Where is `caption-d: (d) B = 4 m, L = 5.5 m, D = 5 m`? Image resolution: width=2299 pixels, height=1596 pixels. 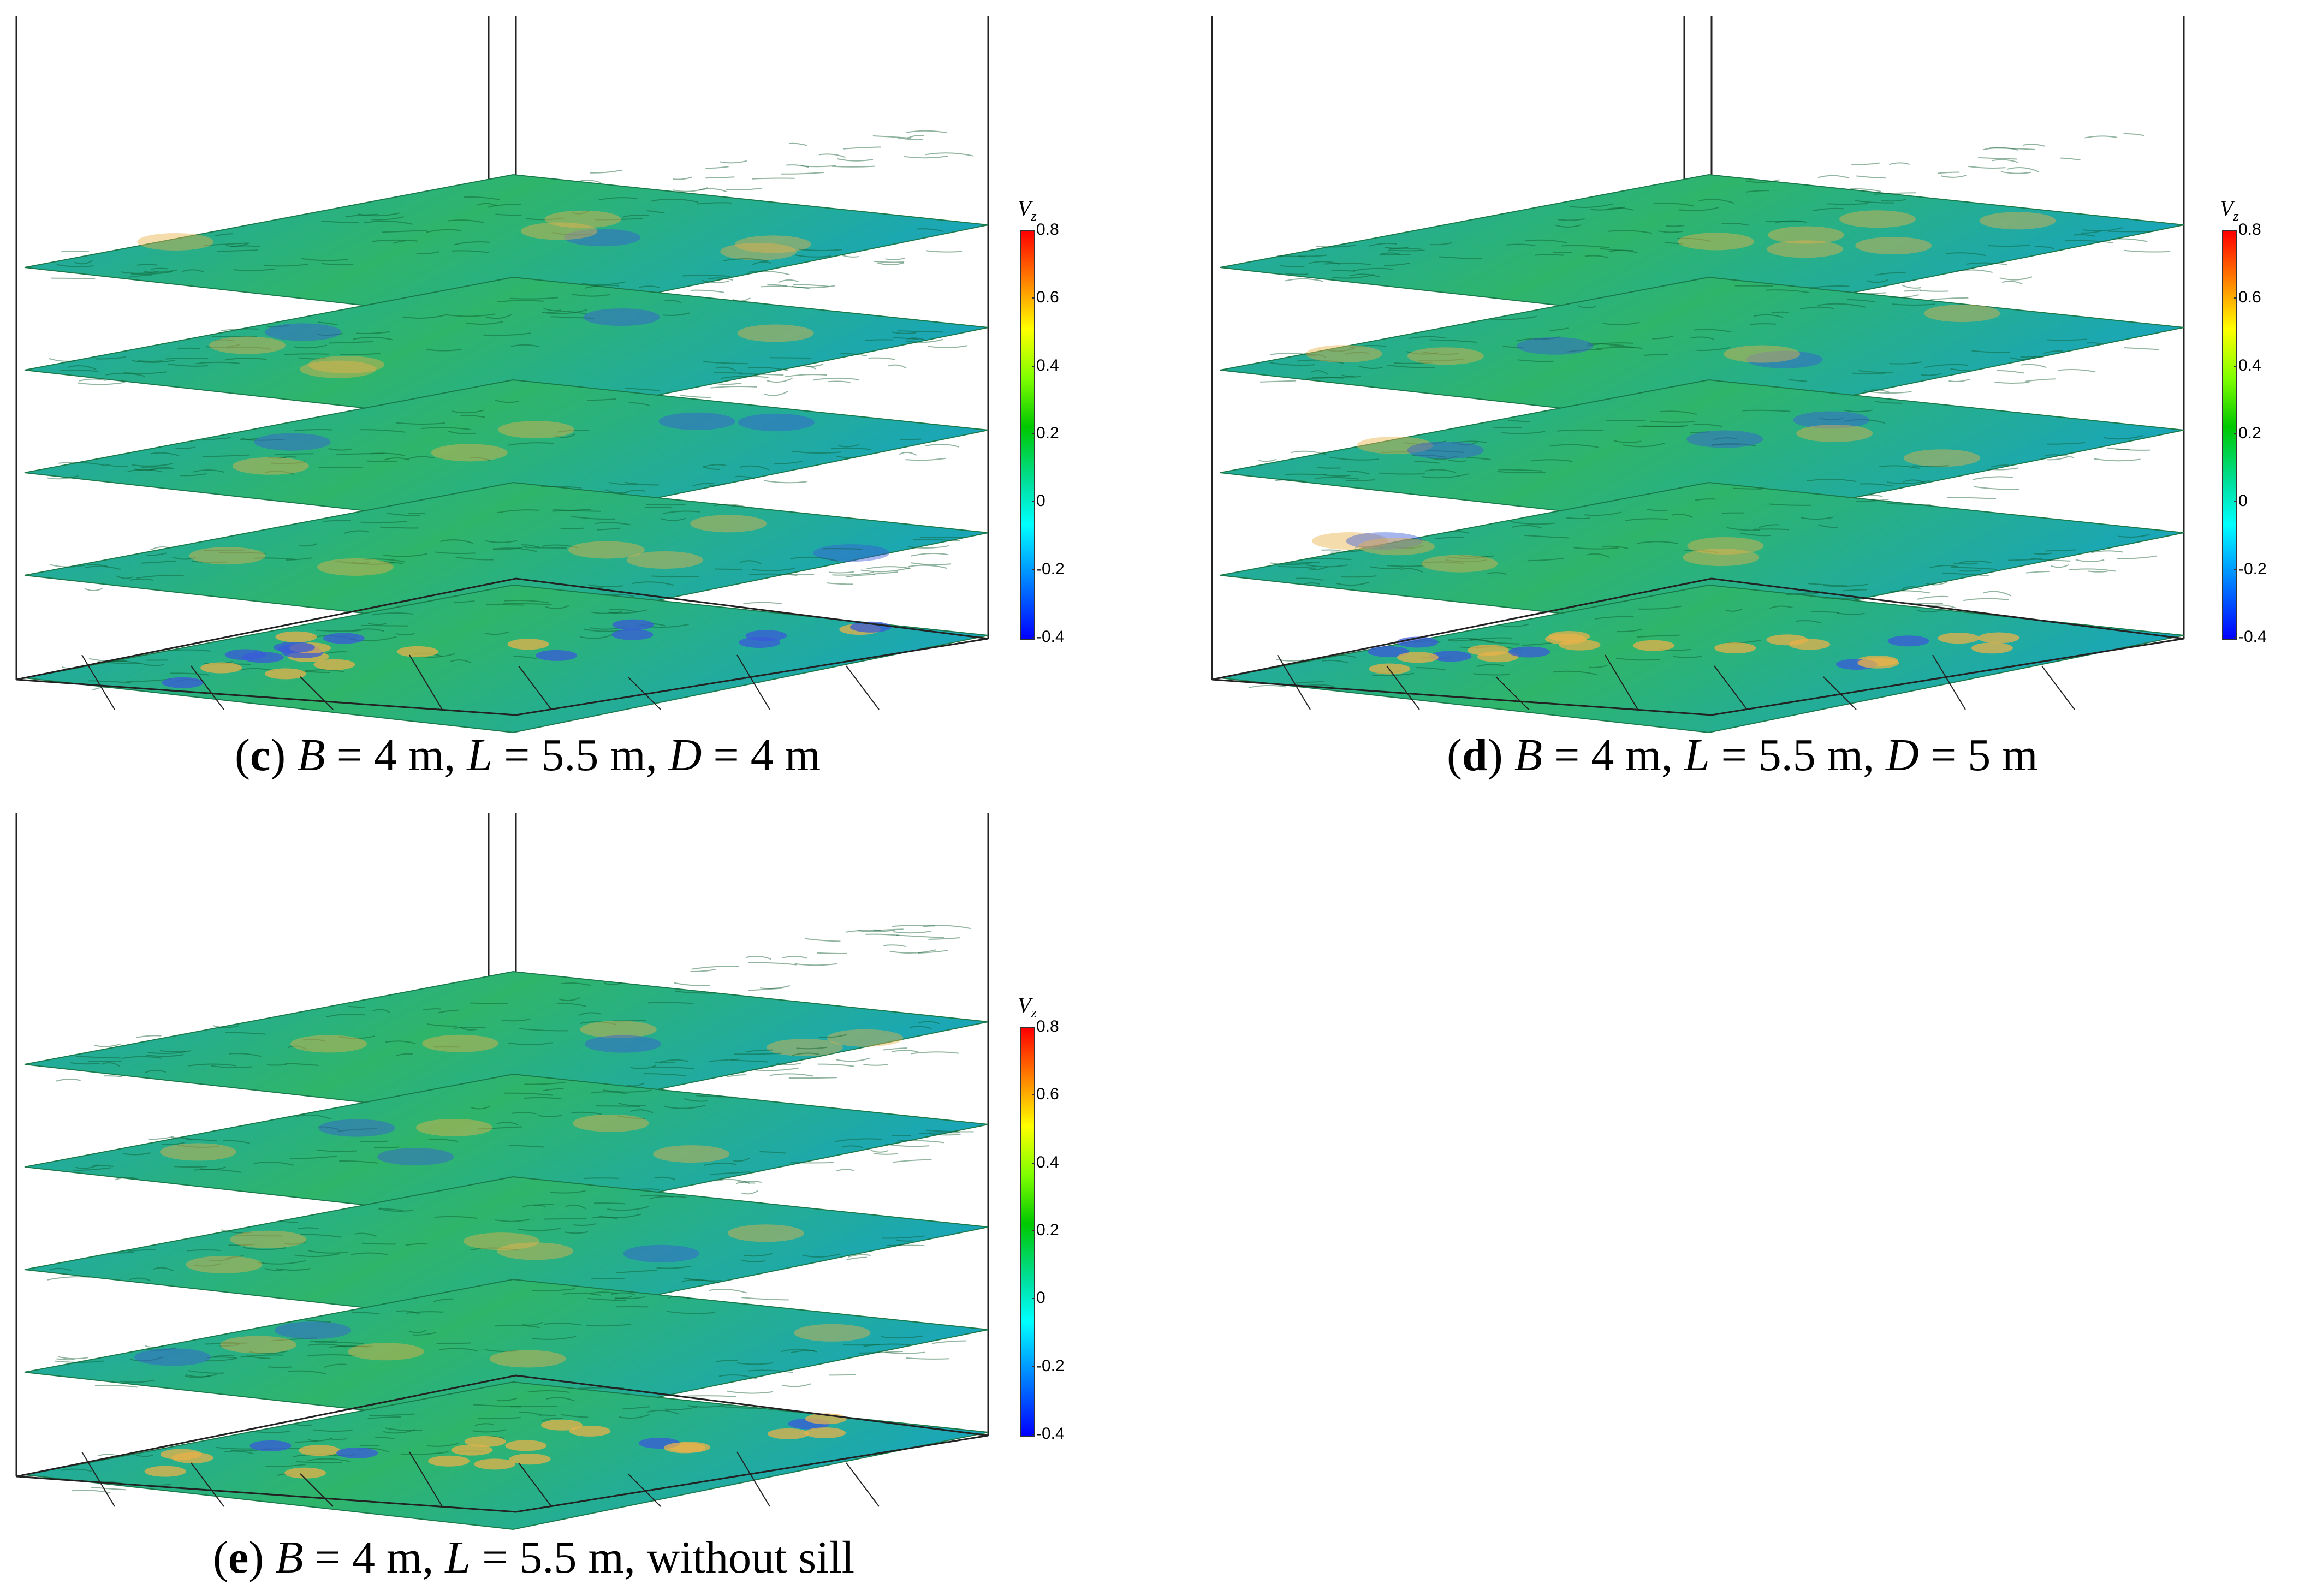
caption-d: (d) B = 4 m, L = 5.5 m, D = 5 m is located at coordinates (1742, 755).